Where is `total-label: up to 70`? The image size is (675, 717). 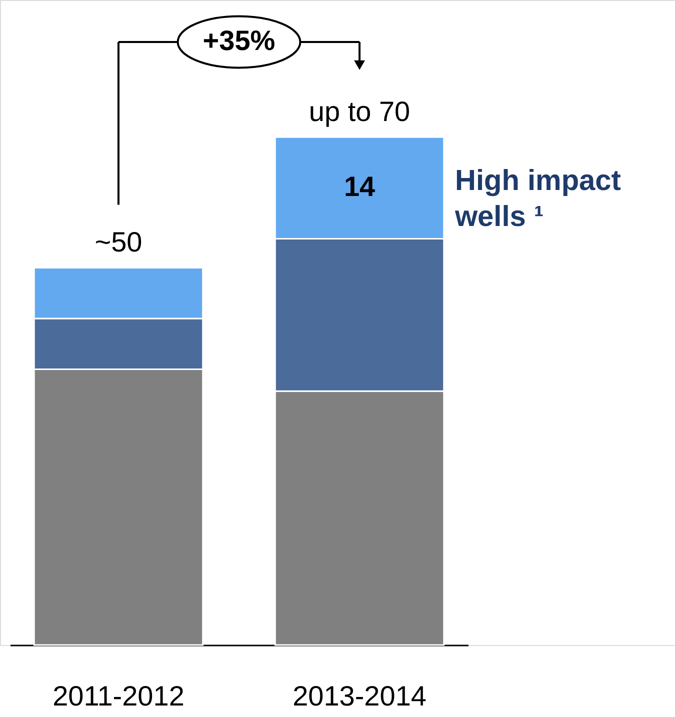 total-label: up to 70 is located at coordinates (359, 112).